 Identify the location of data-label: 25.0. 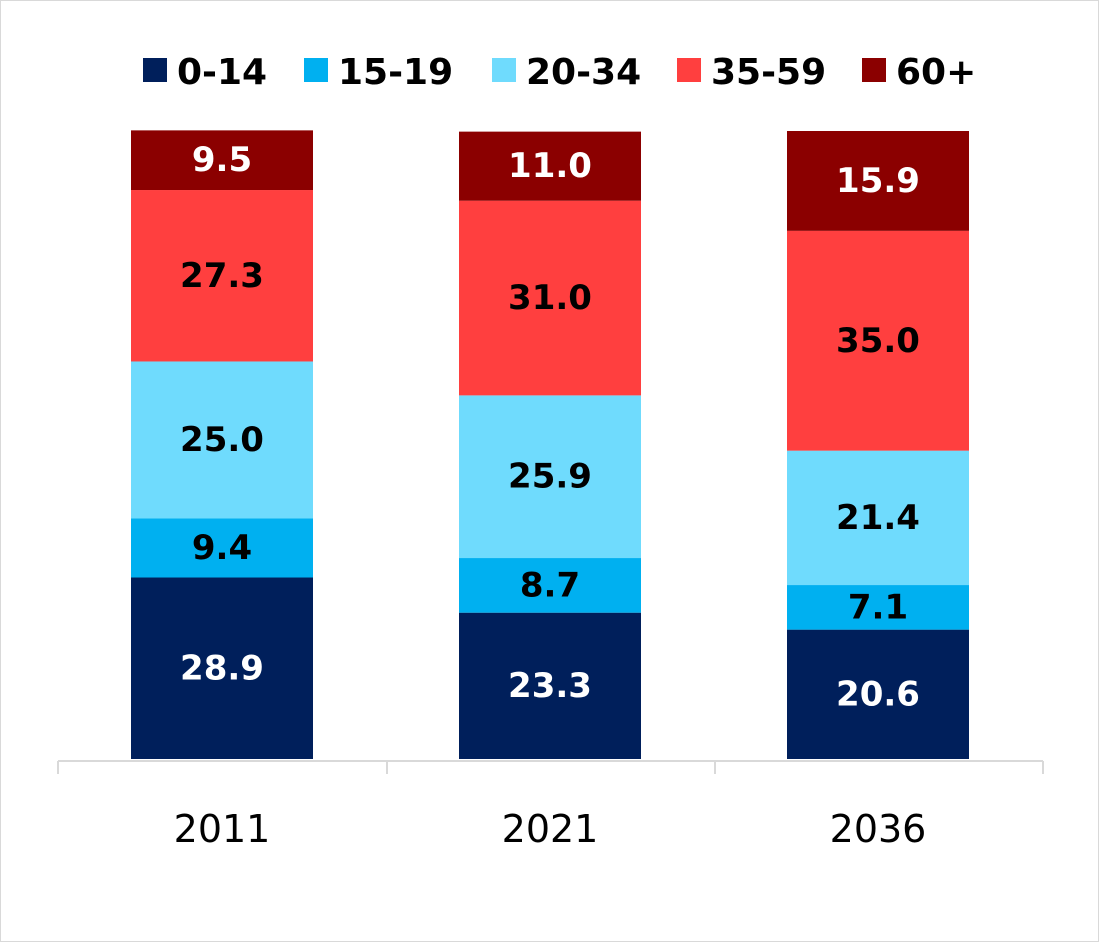
(222, 440).